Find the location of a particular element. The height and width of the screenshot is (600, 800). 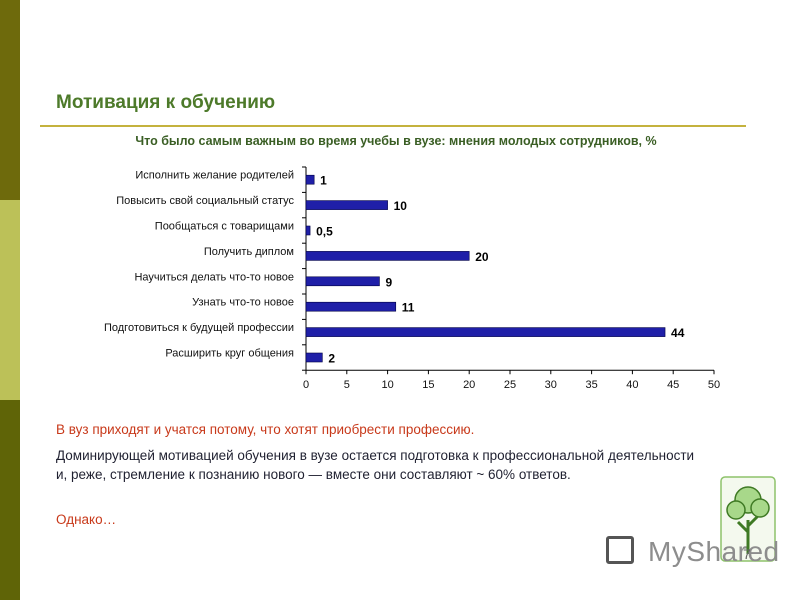

x-tick-label: 0 is located at coordinates (306, 385).